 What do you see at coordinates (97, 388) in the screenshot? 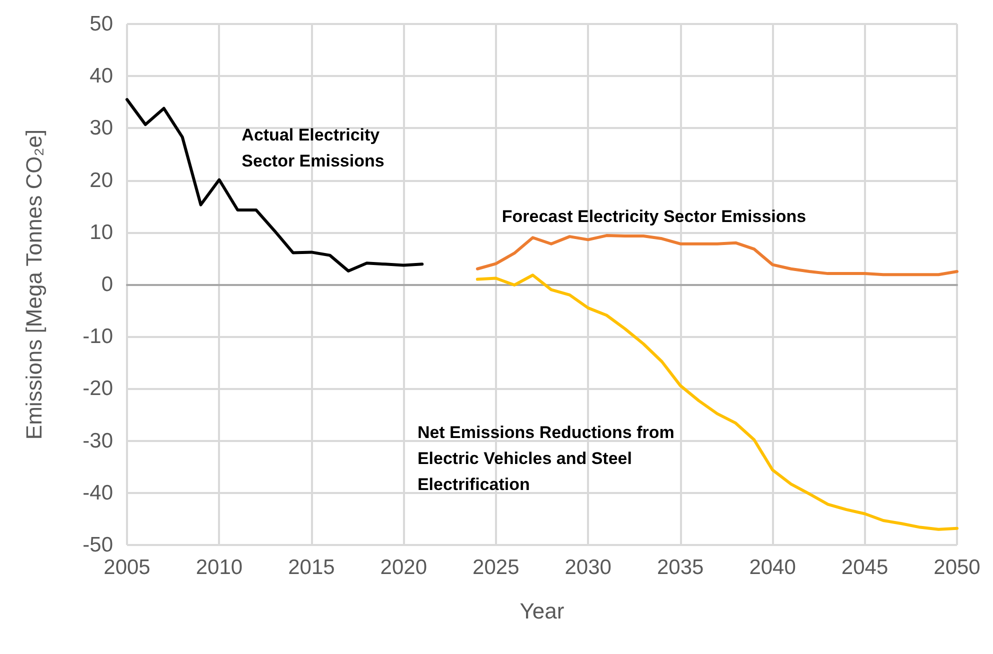
I see `y-tick-label: -20` at bounding box center [97, 388].